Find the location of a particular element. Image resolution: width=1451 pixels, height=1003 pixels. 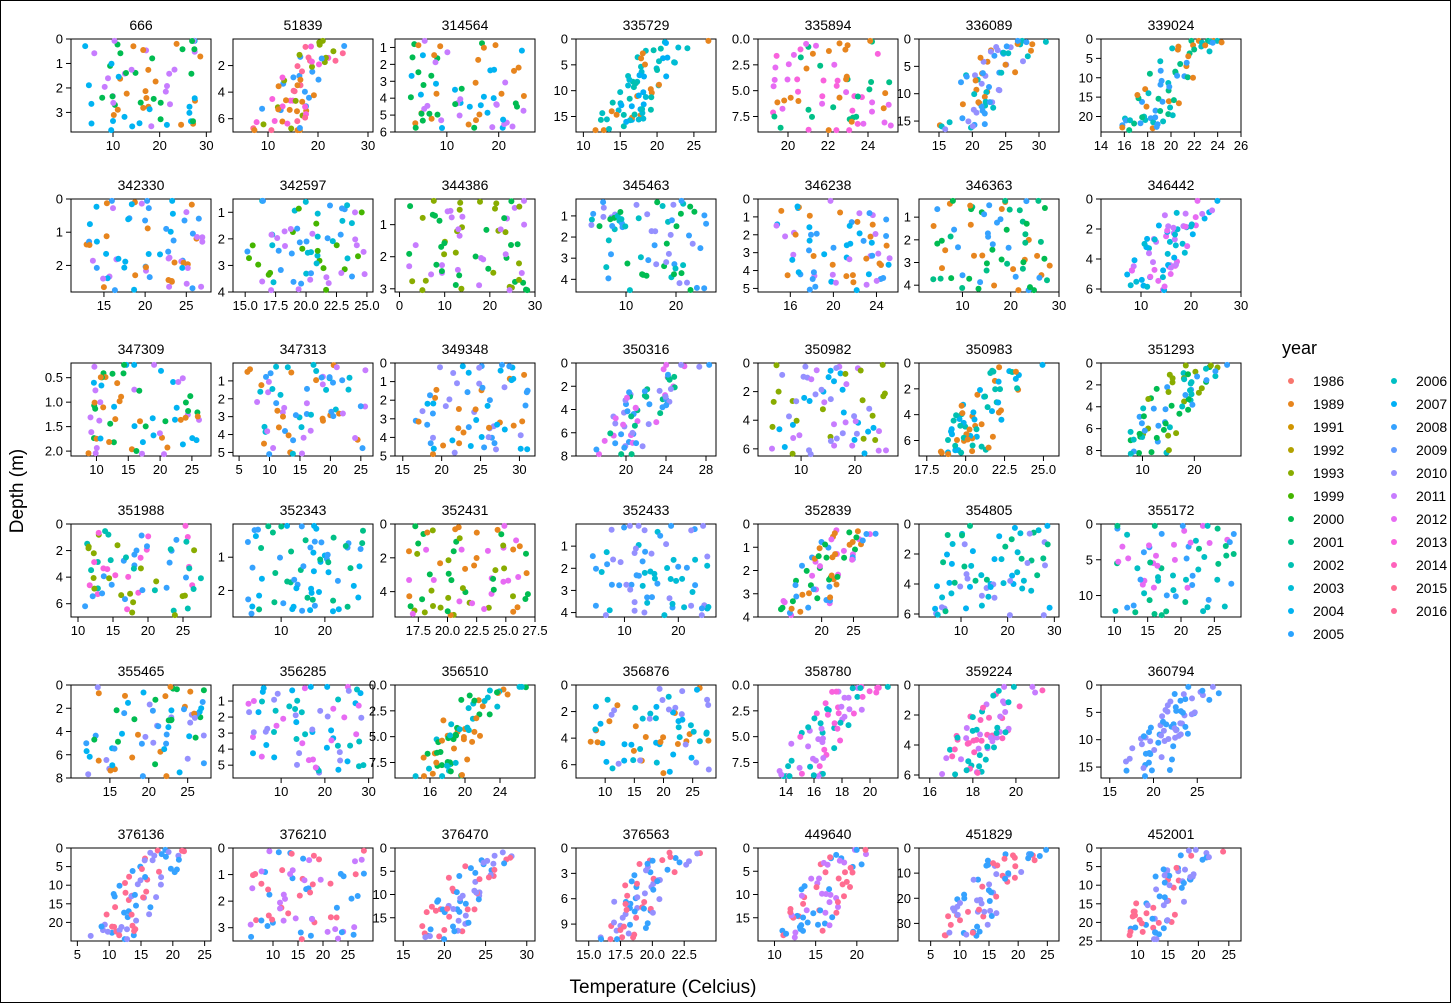

legend-label: 2016 is located at coordinates (1431, 611).